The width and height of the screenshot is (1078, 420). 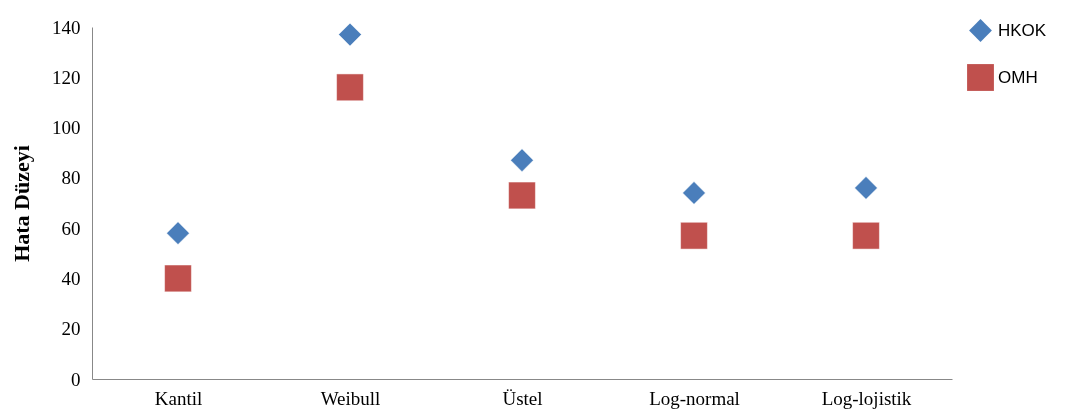 What do you see at coordinates (66, 77) in the screenshot?
I see `y-tick-label: 120` at bounding box center [66, 77].